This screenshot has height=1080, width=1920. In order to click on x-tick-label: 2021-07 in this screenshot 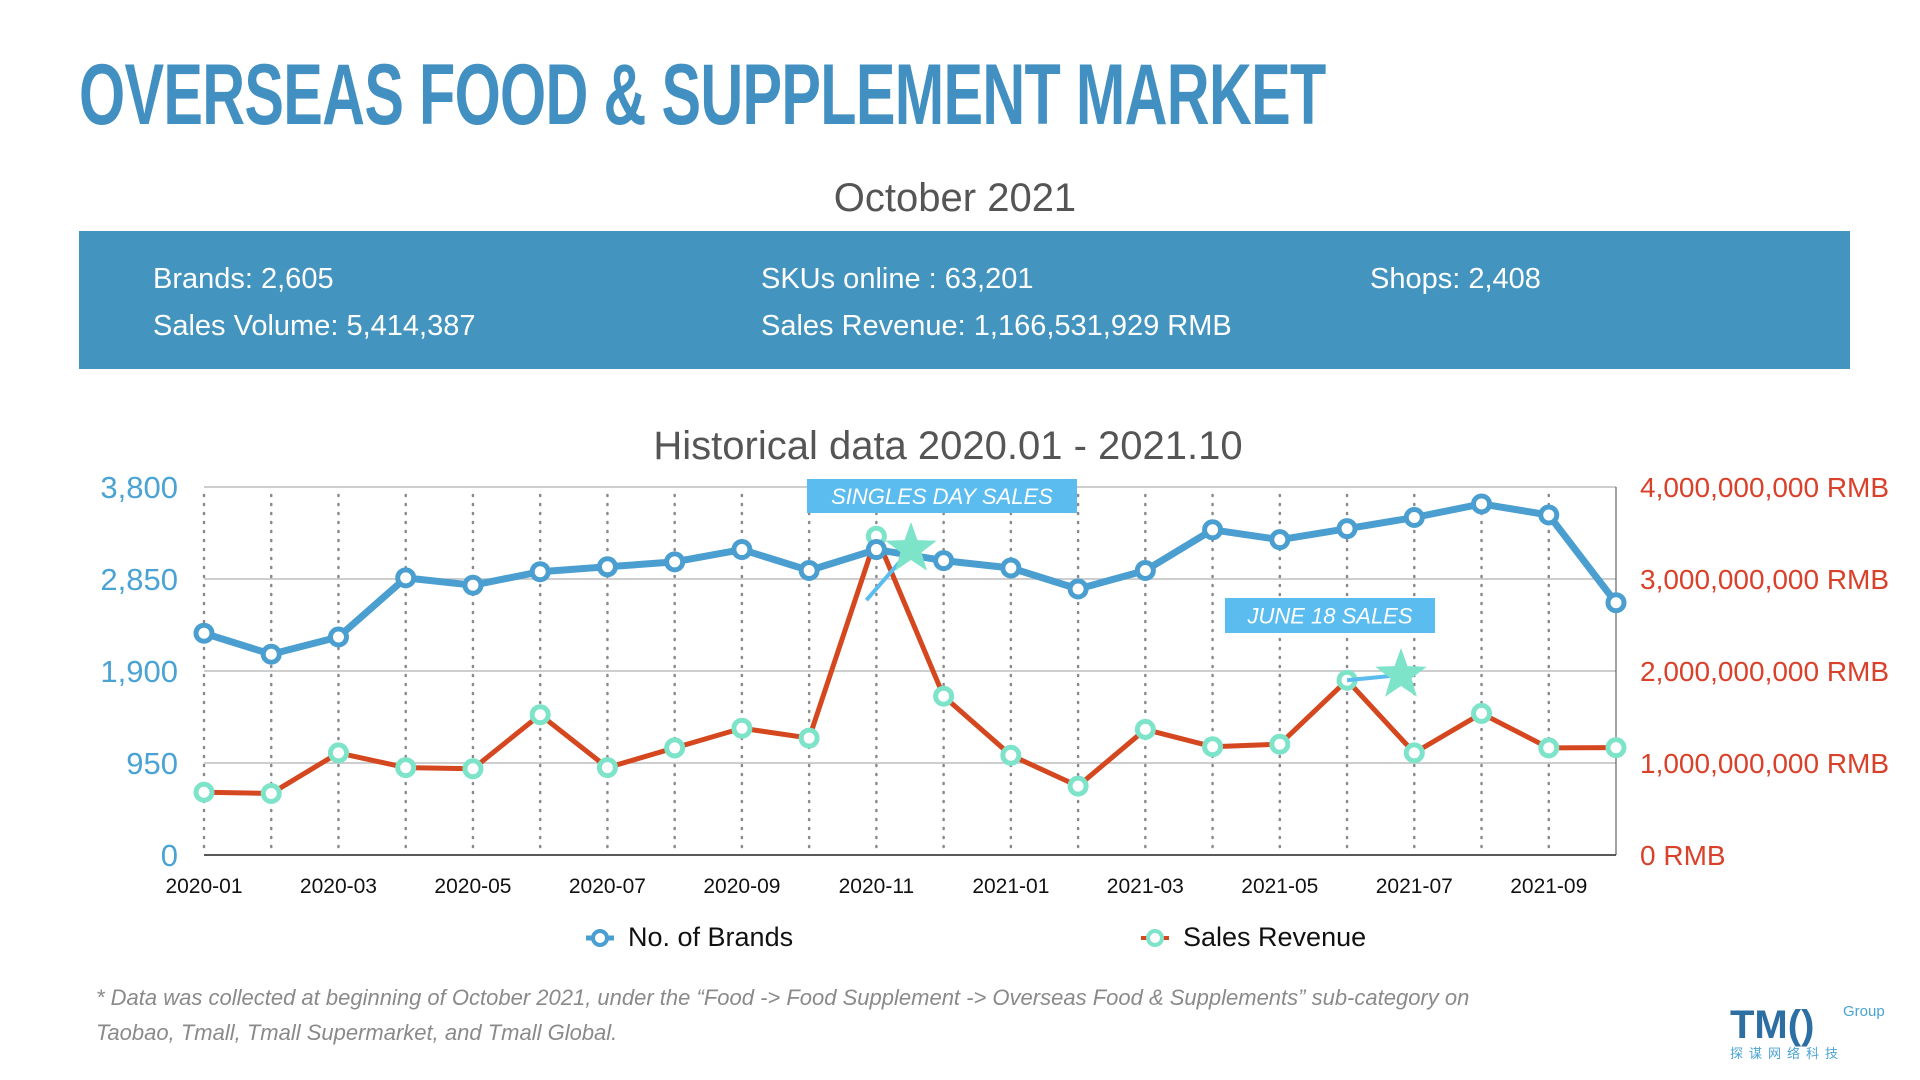, I will do `click(1414, 886)`.